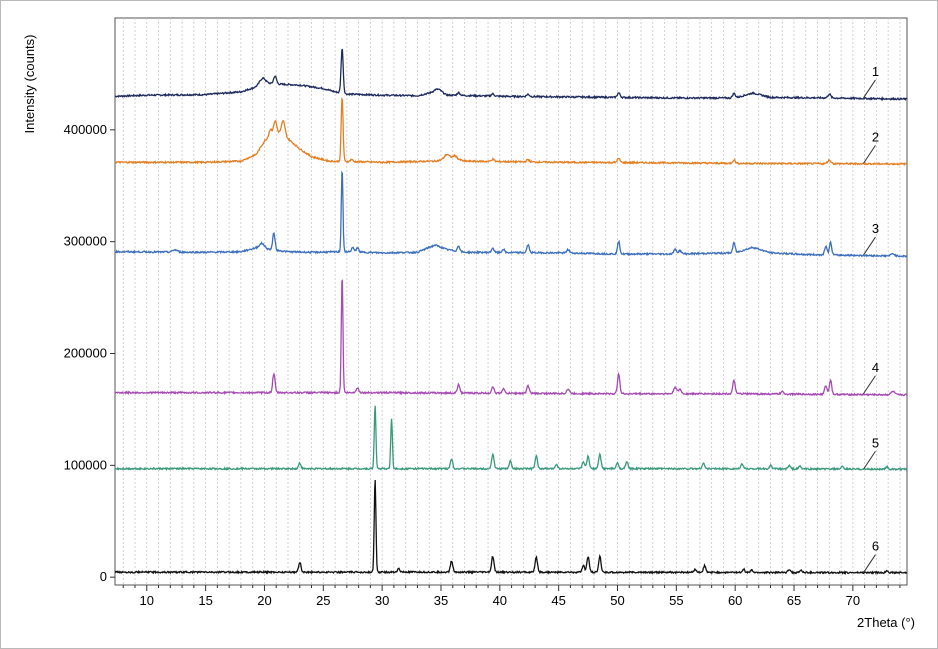 The height and width of the screenshot is (649, 938). I want to click on y-tick-label: 200000, so click(85, 353).